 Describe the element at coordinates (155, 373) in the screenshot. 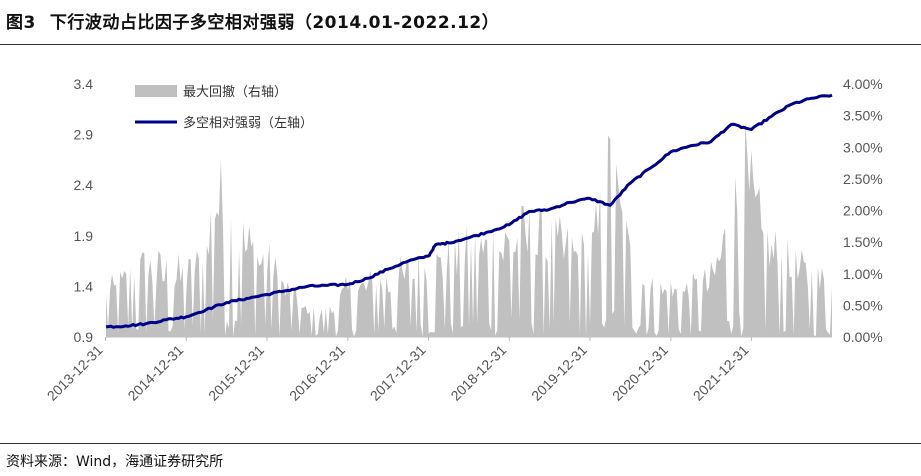

I see `x-axis-tick-label: 2014-12-31` at that location.